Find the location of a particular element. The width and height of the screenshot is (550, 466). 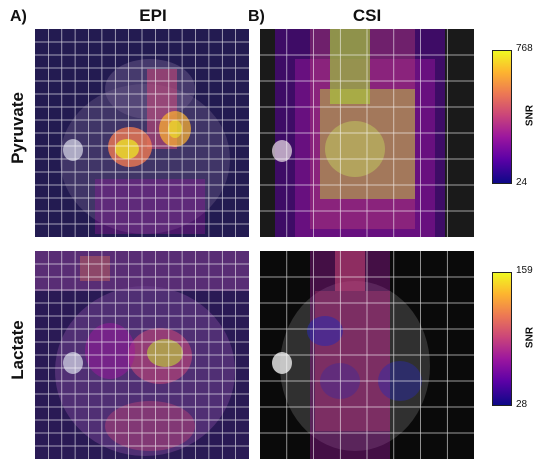

colorbar-pyruvate-max: 768 is located at coordinates (524, 48).